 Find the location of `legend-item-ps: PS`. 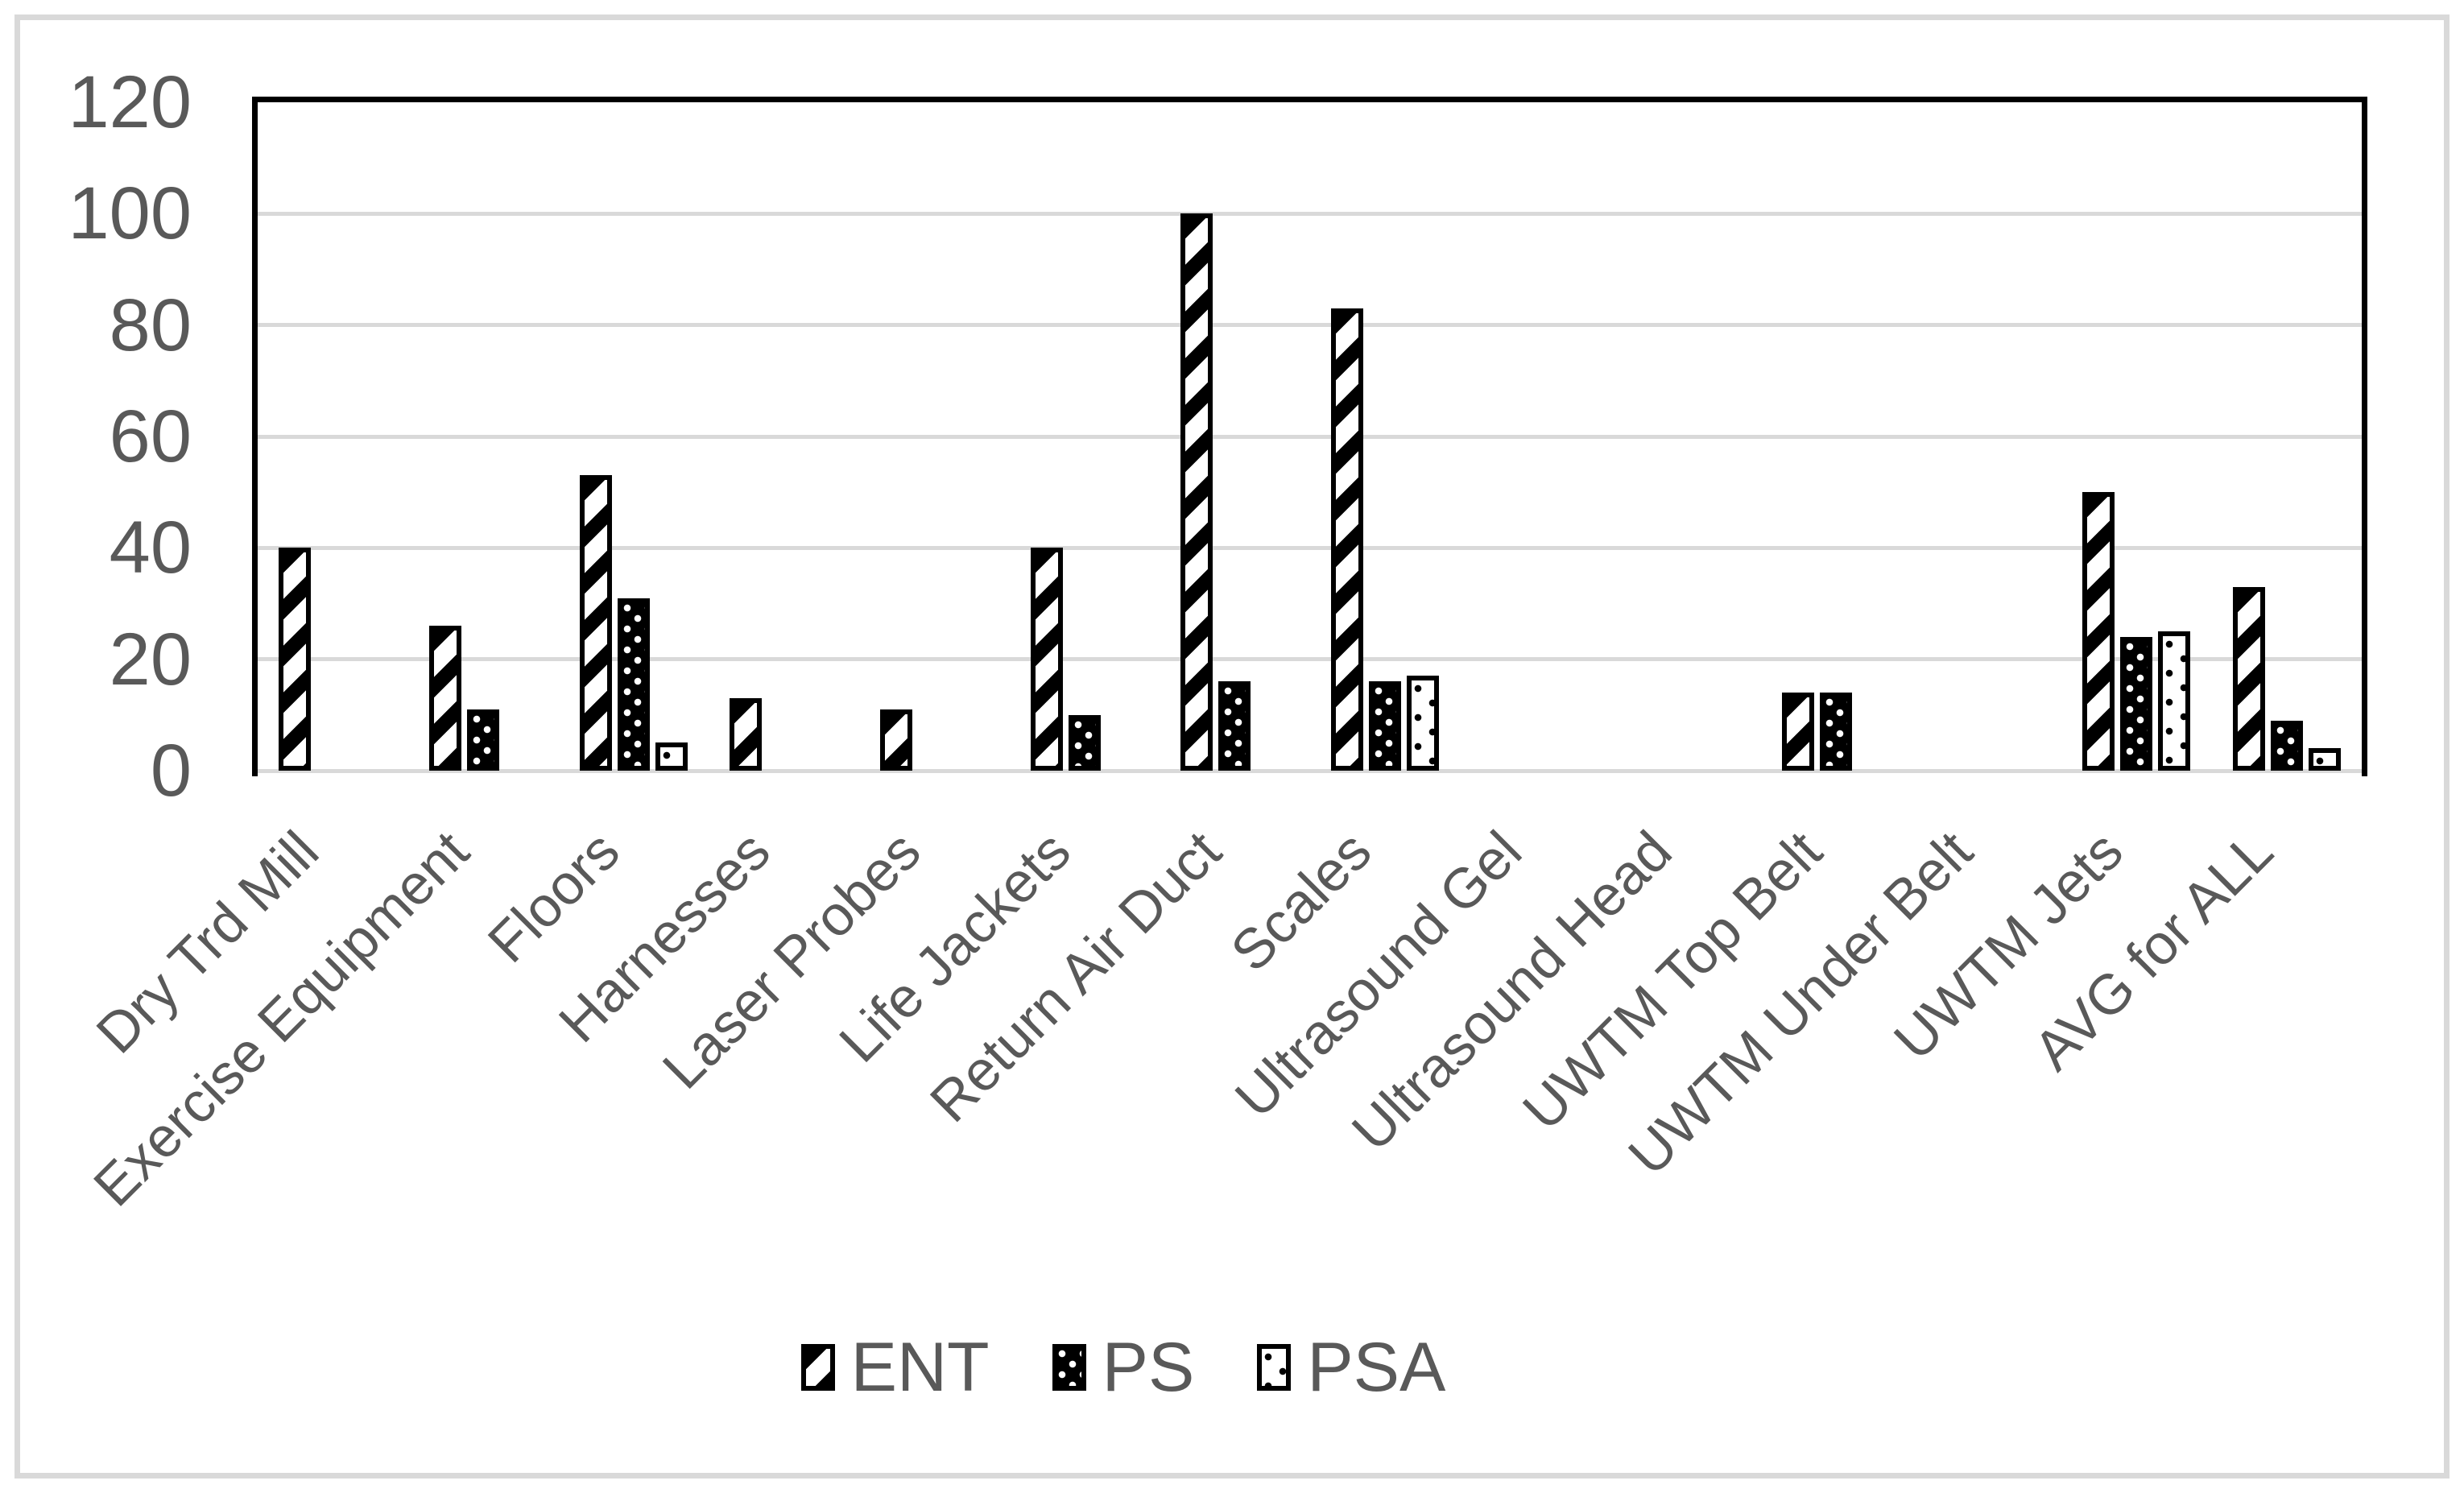

legend-item-ps: PS is located at coordinates (1123, 1367).